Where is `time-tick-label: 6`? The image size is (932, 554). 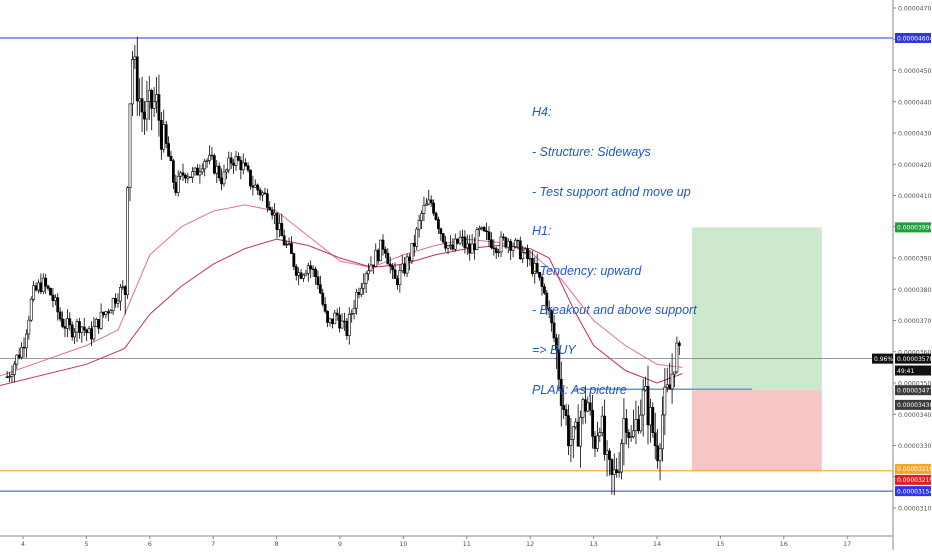
time-tick-label: 6 is located at coordinates (150, 544).